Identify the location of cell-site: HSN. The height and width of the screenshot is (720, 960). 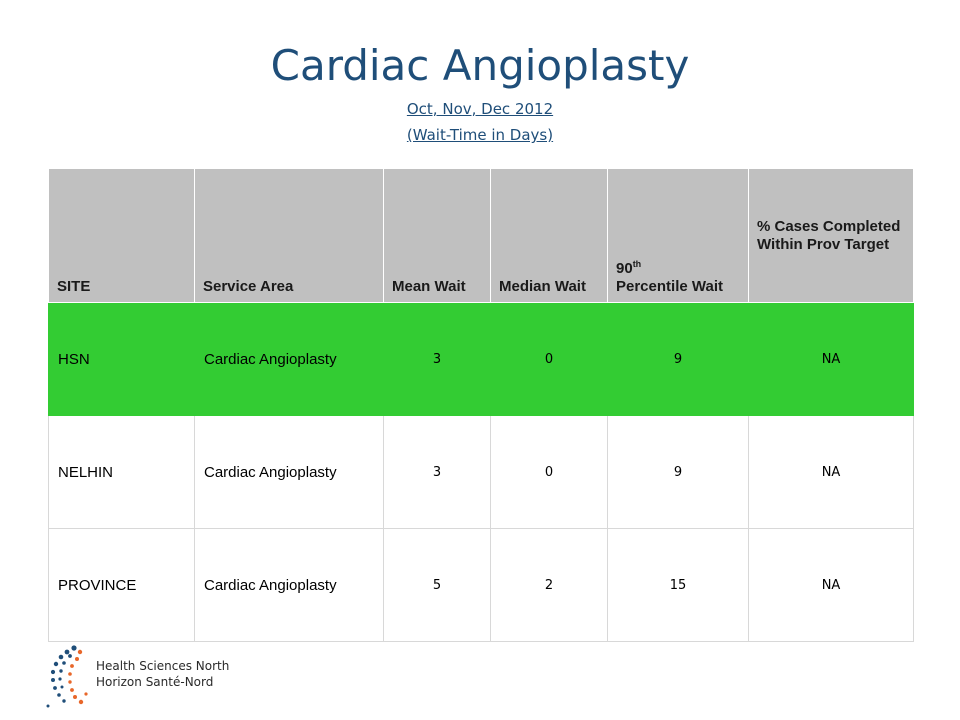
(121, 359).